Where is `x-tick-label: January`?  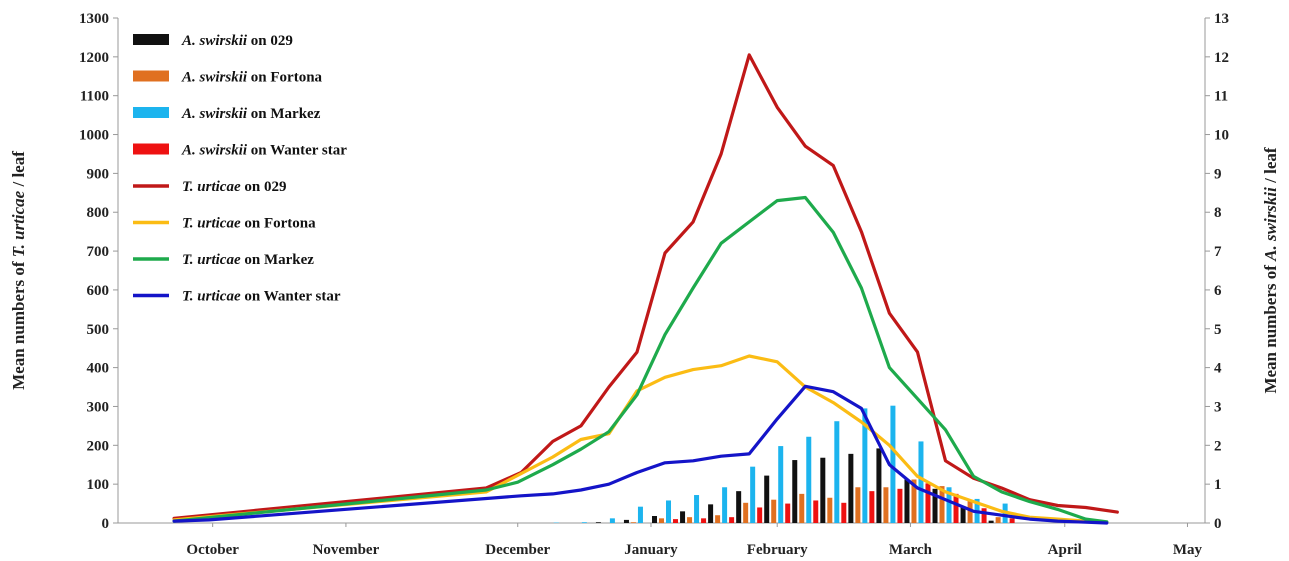
x-tick-label: January is located at coordinates (651, 550).